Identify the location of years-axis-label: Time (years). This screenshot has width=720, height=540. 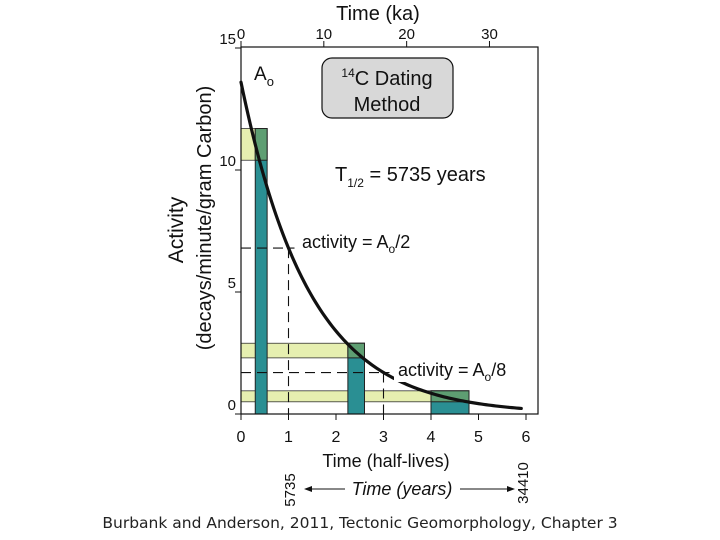
(402, 489).